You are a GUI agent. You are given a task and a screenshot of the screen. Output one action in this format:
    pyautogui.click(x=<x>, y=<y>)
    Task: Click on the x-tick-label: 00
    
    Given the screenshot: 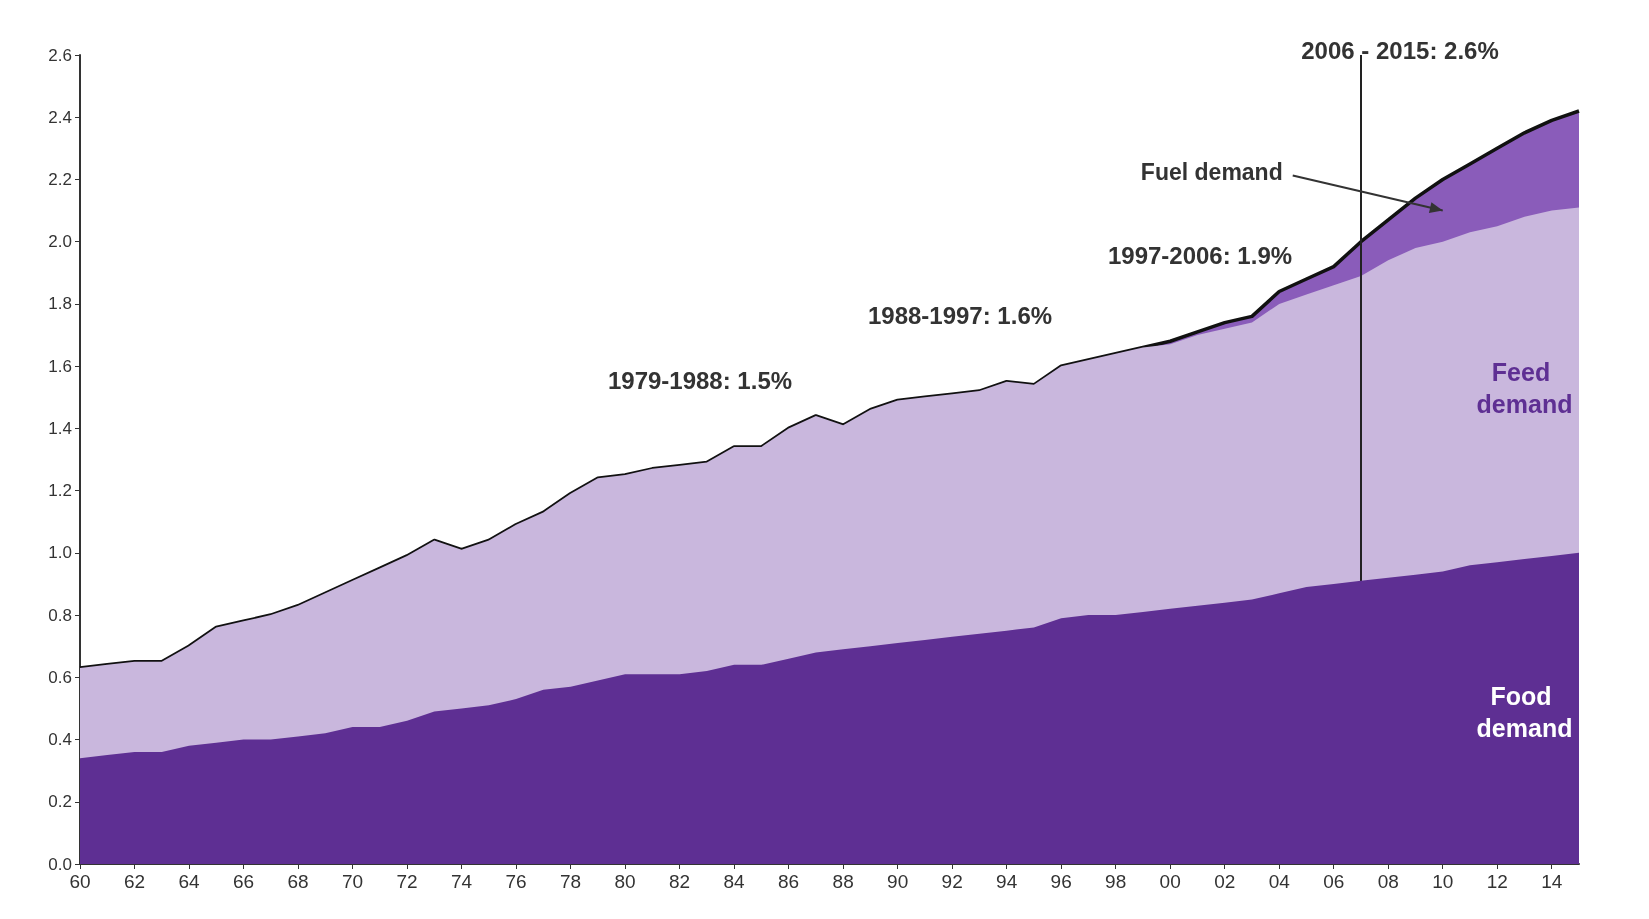 What is the action you would take?
    pyautogui.click(x=1170, y=881)
    